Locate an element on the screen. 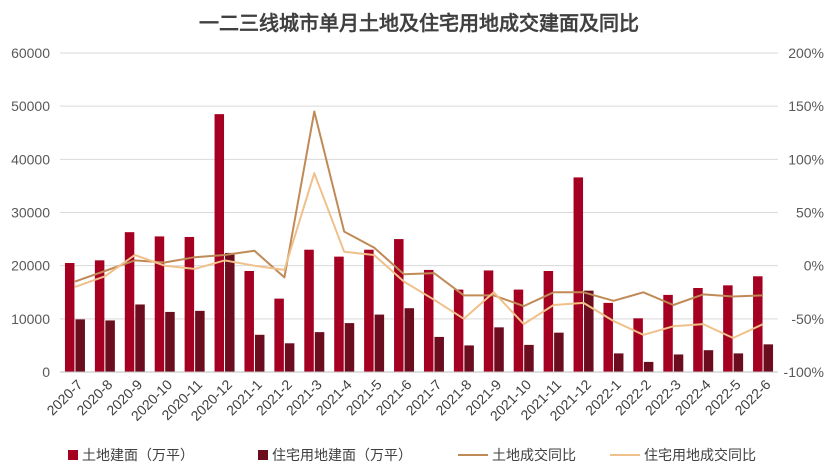 The width and height of the screenshot is (838, 471). left-tick-label: 30000 is located at coordinates (30, 213).